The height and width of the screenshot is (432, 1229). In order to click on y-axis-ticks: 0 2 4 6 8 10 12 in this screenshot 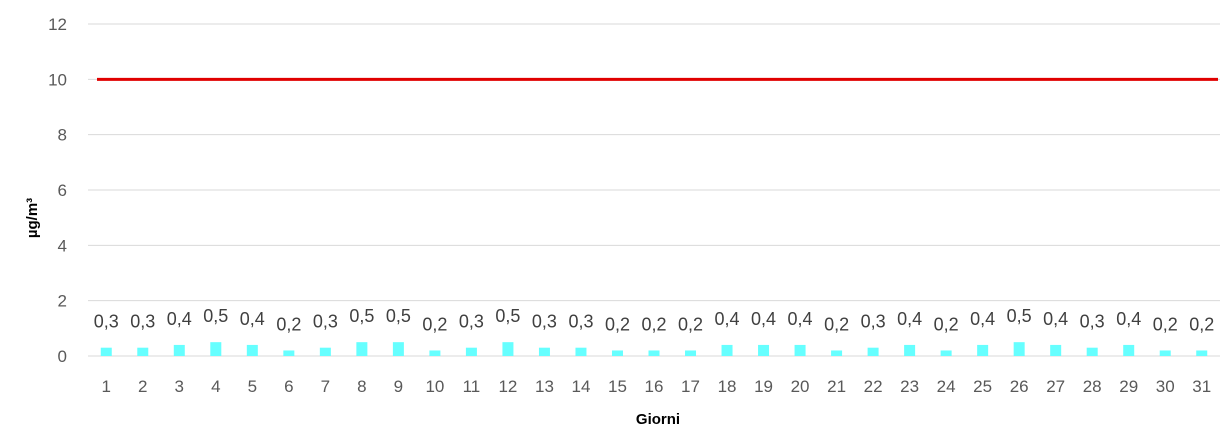, I will do `click(57, 190)`.